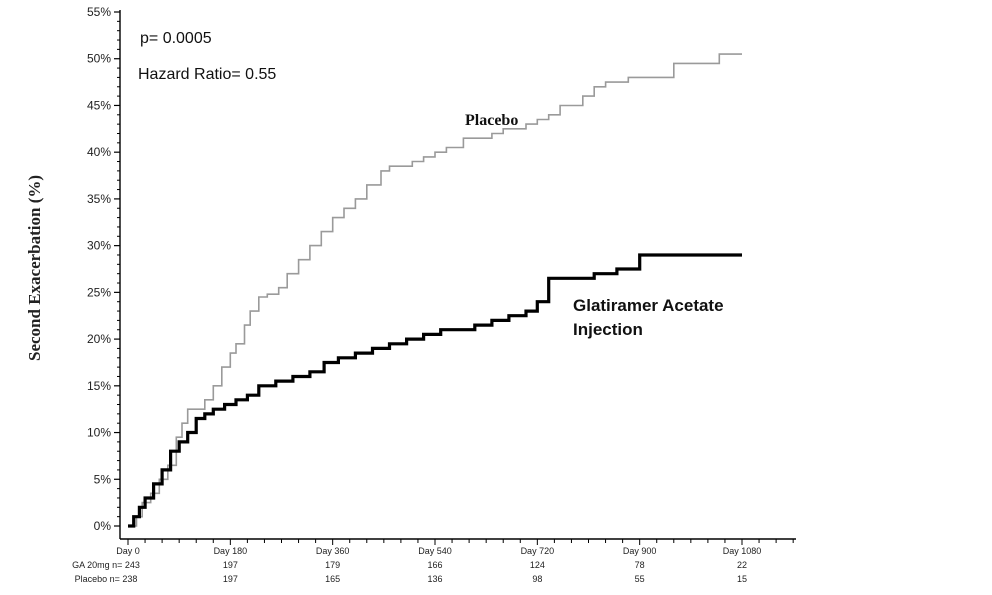  Describe the element at coordinates (99, 105) in the screenshot. I see `y-tick-label: 45%` at that location.